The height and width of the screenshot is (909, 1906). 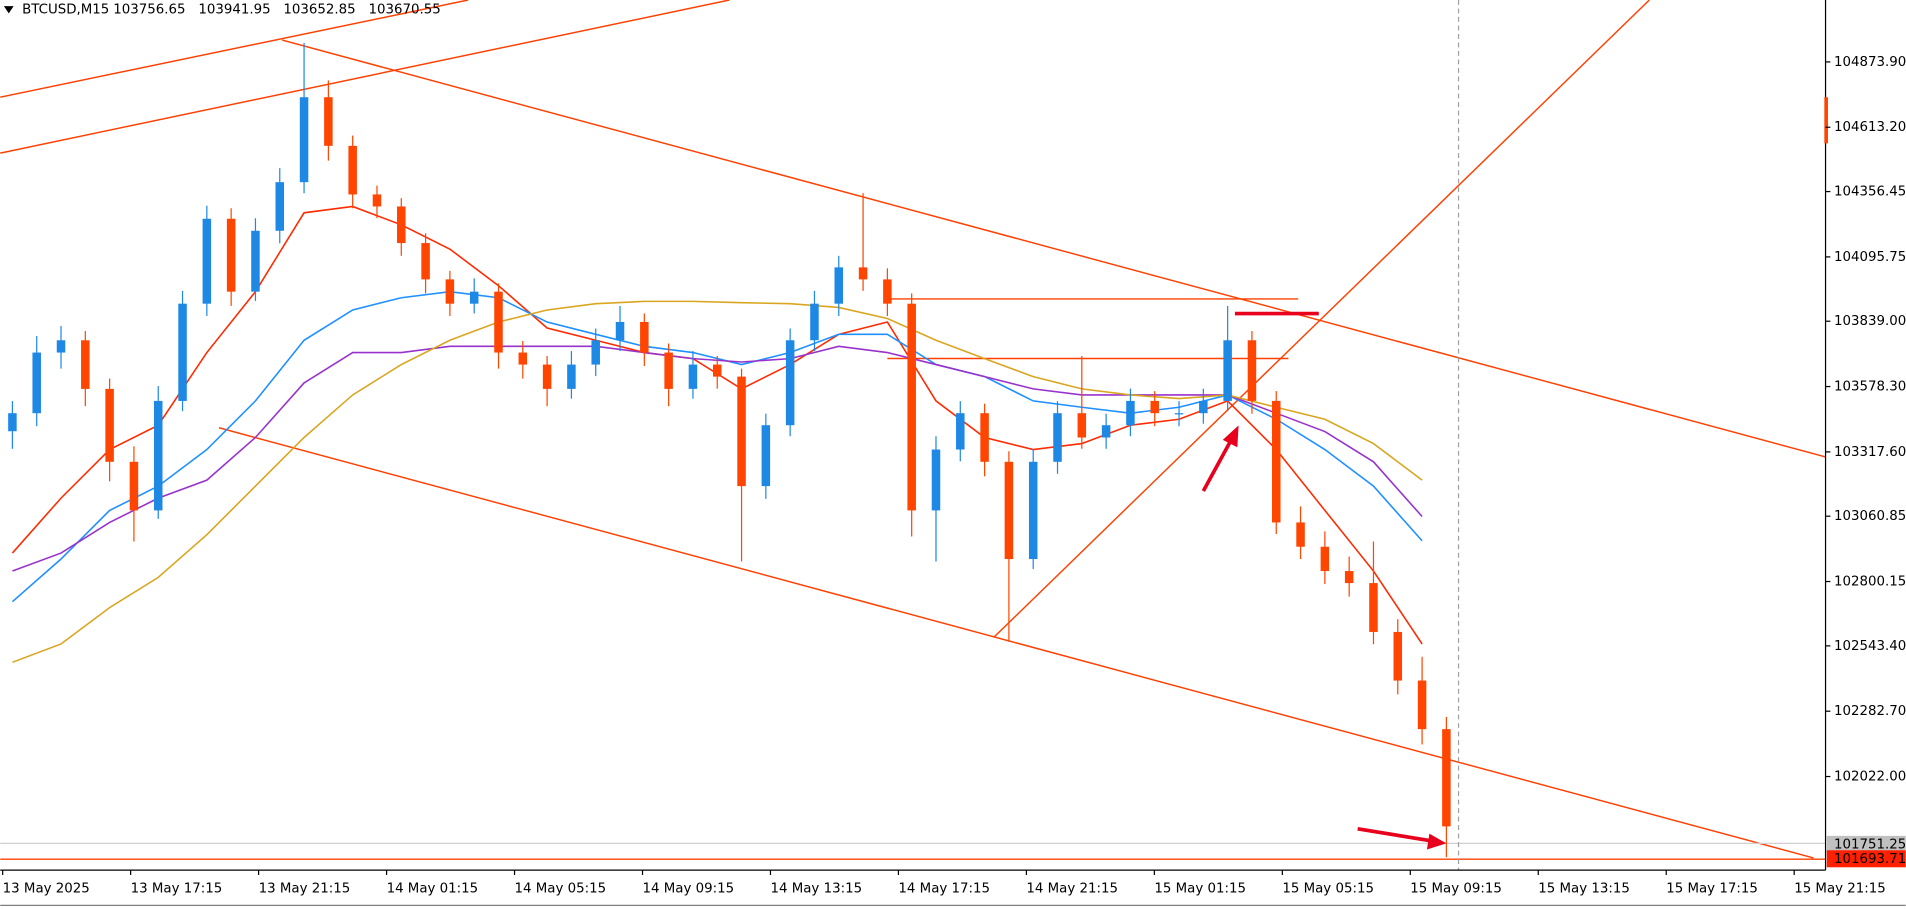 I want to click on quote-value: 103941.95, so click(x=234, y=10).